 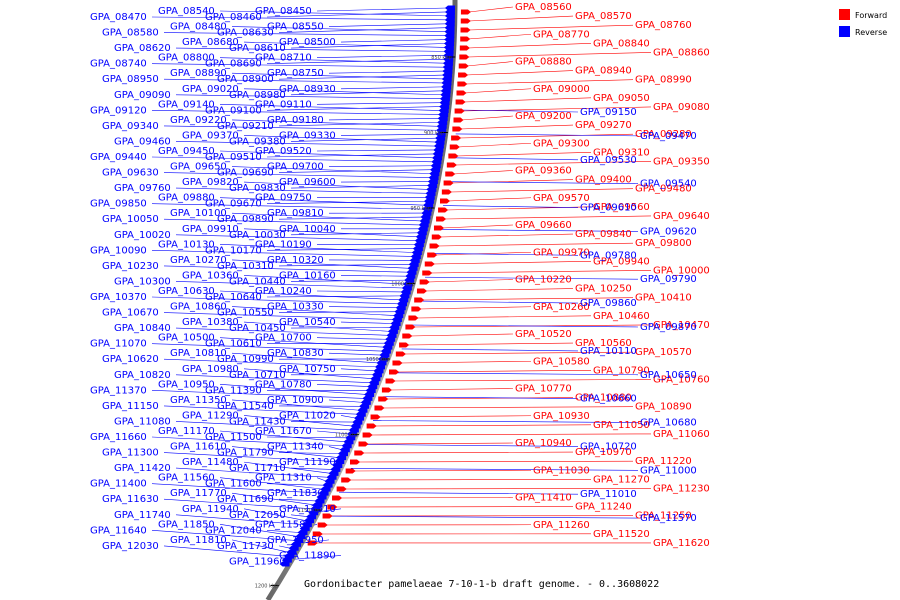 What do you see at coordinates (186, 244) in the screenshot?
I see `reverse-gene-label: GPA_10130` at bounding box center [186, 244].